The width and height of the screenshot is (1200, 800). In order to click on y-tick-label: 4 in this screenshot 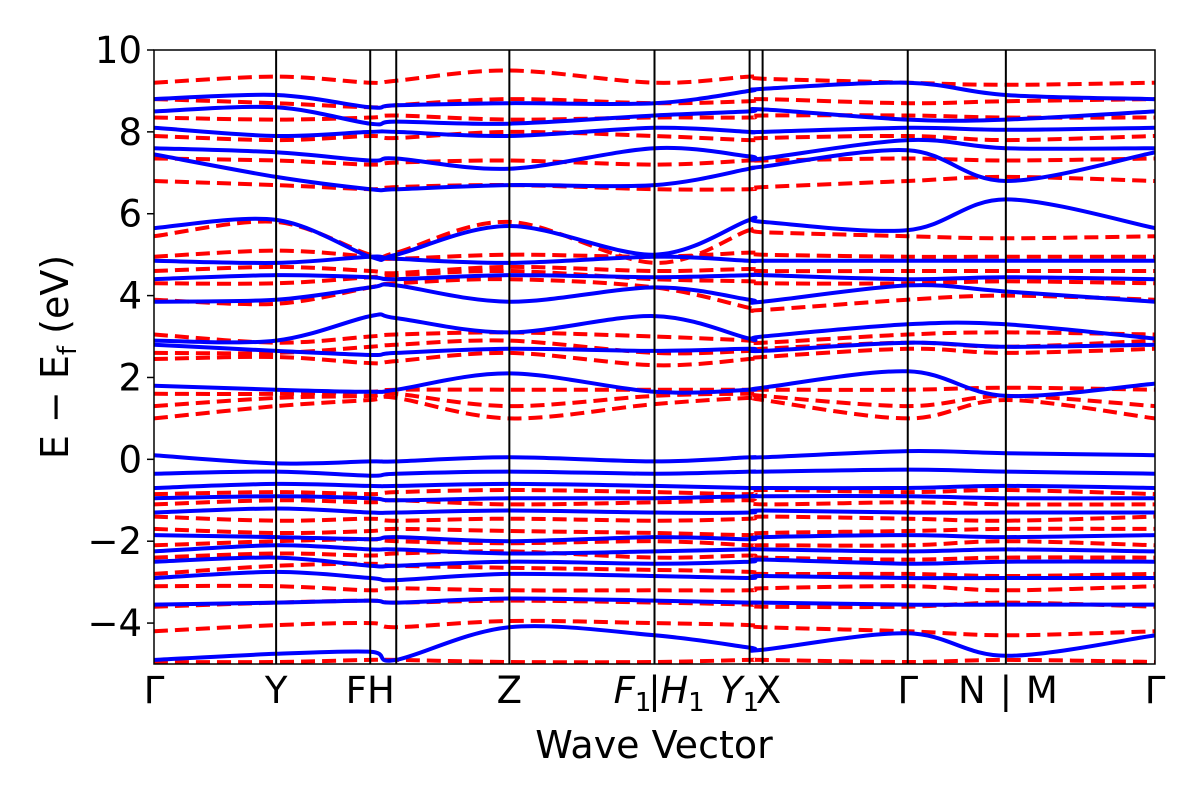, I will do `click(130, 296)`.